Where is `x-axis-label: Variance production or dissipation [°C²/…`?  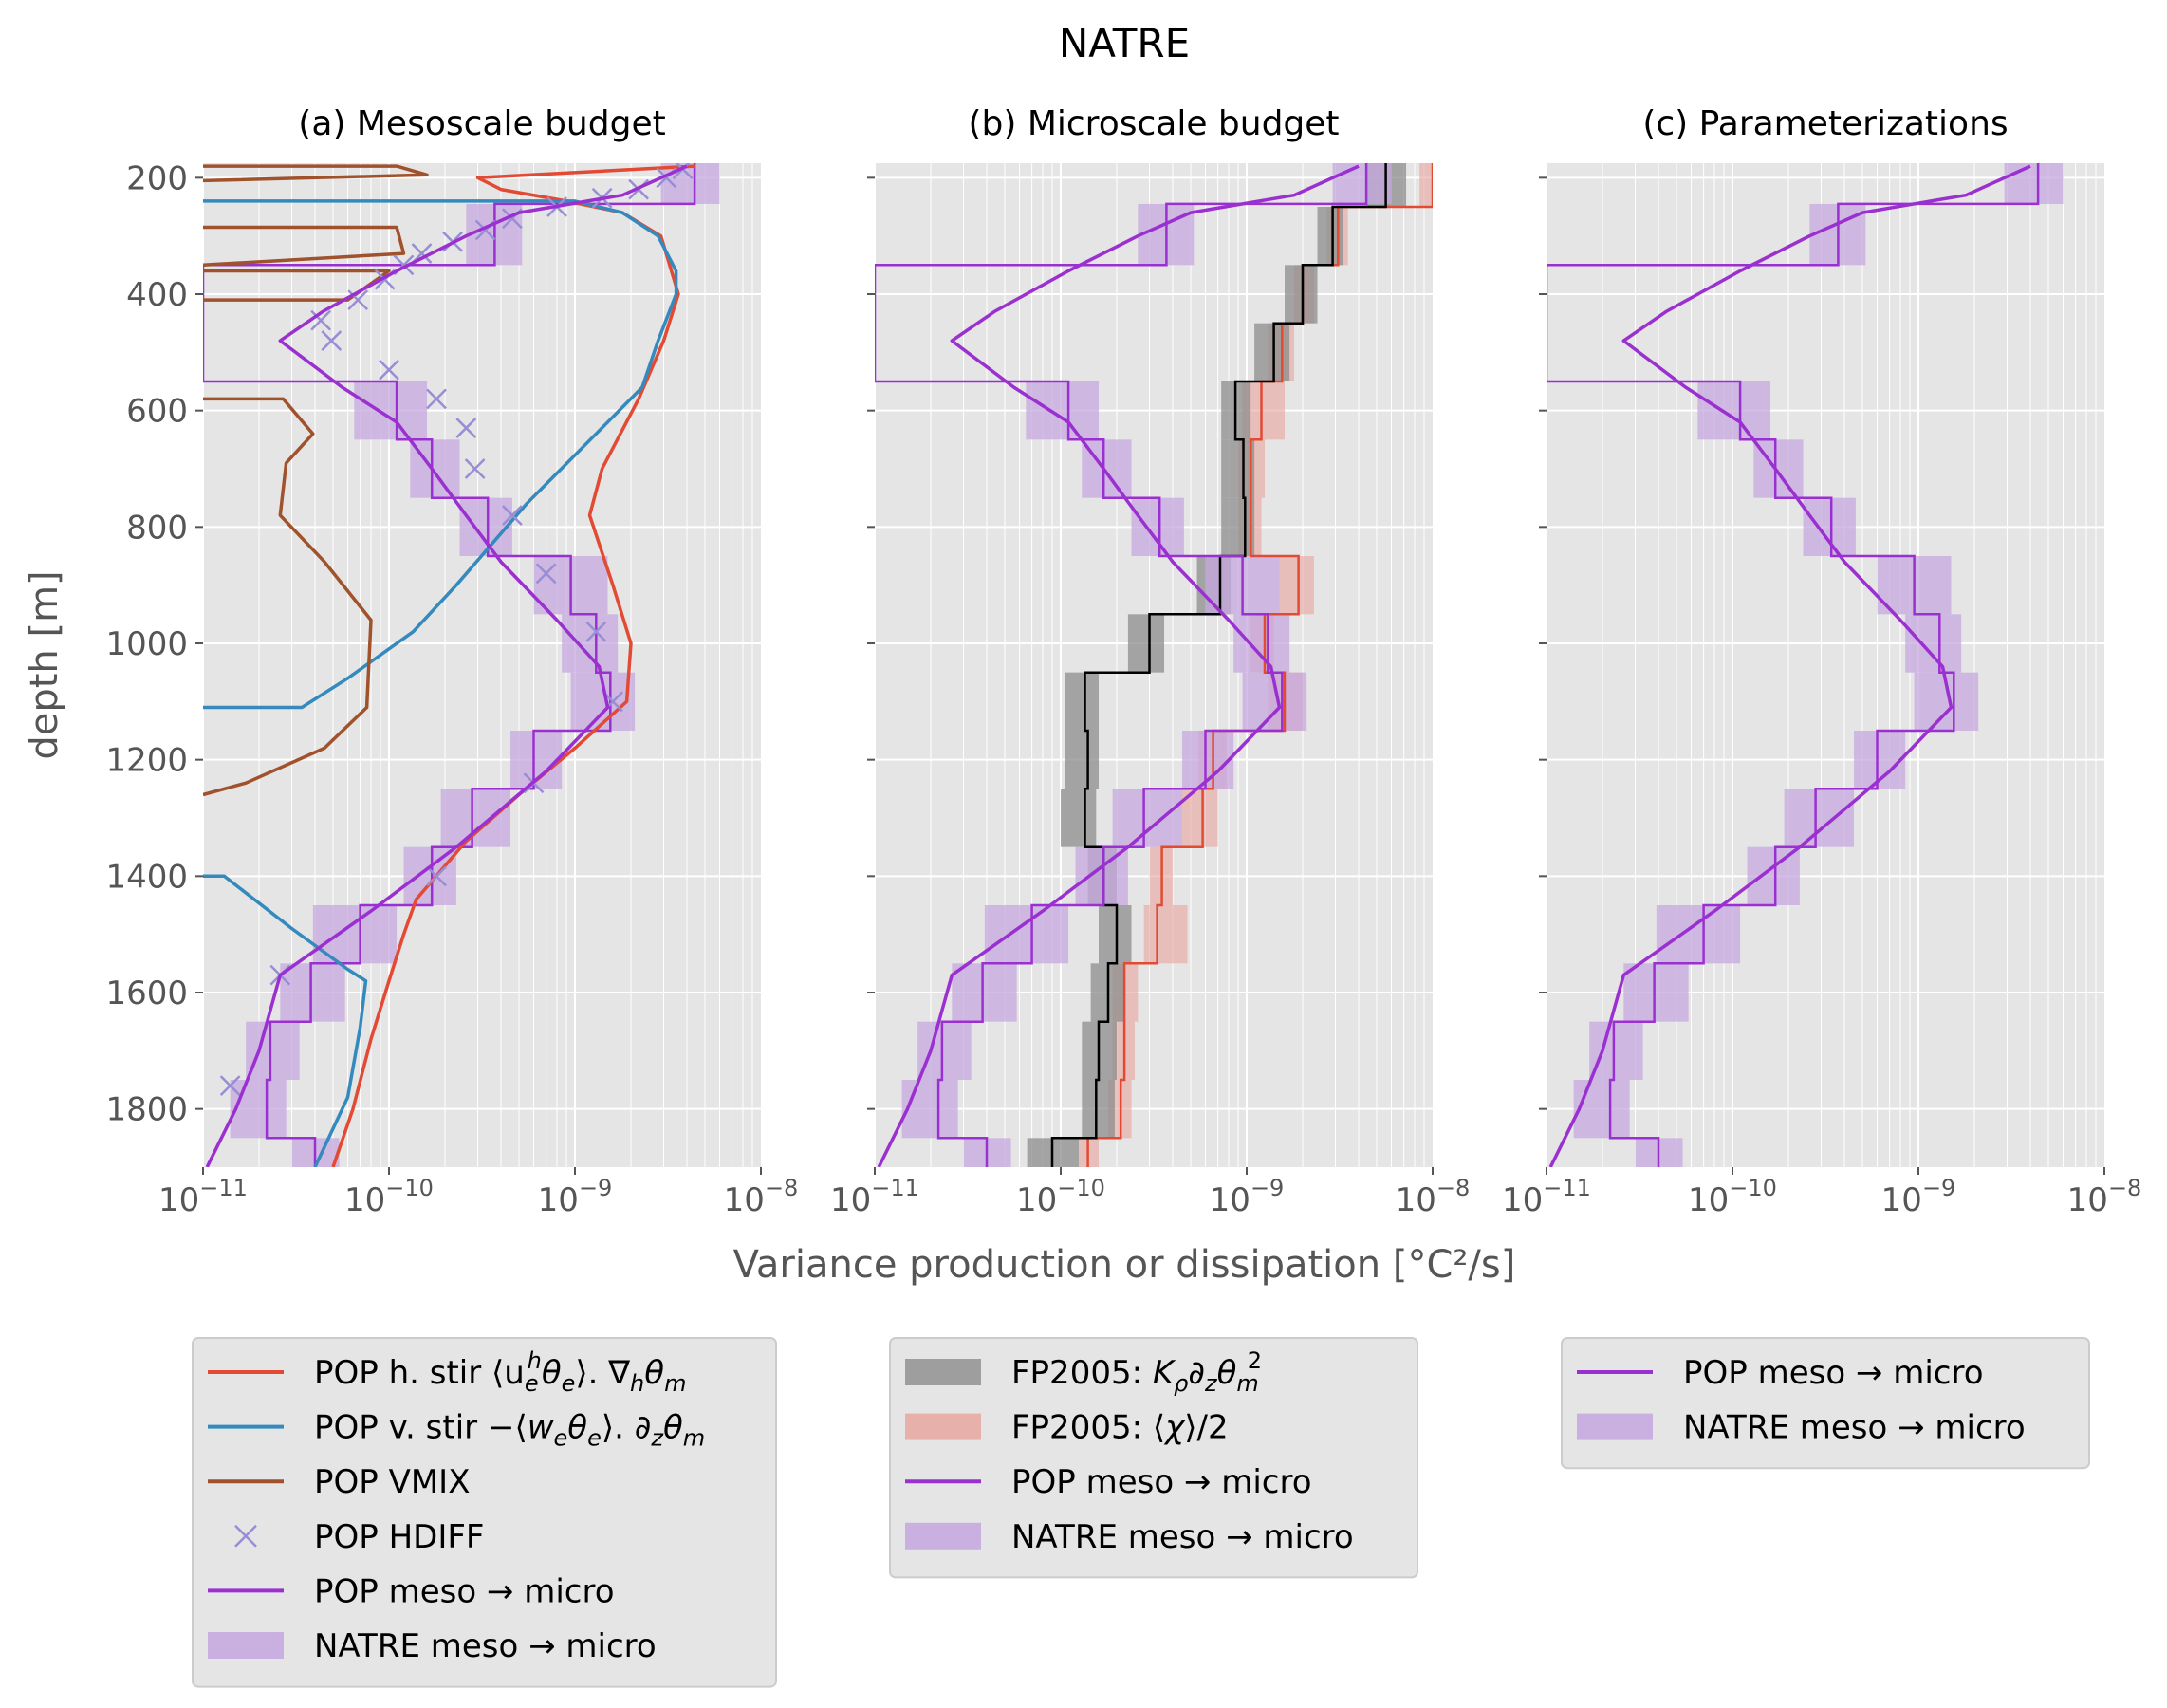
x-axis-label: Variance production or dissipation [°C²/… is located at coordinates (1124, 1265).